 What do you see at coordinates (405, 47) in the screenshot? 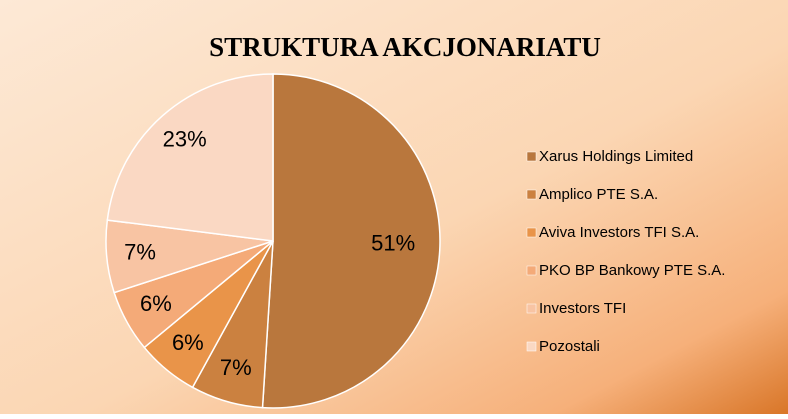
I see `chart-title: STRUKTURA AKCJONARIATU` at bounding box center [405, 47].